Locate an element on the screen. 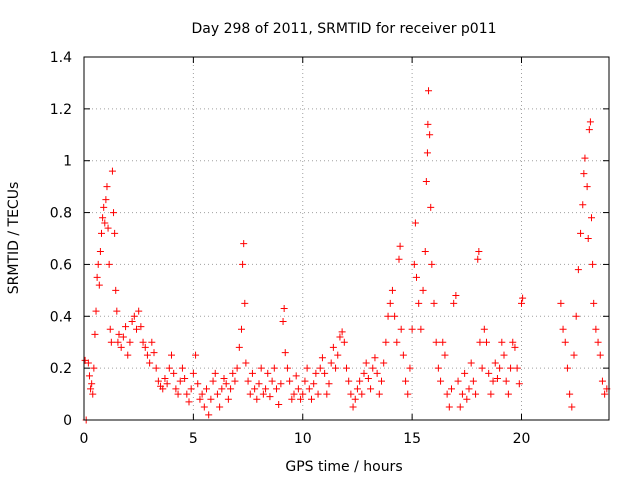  y-tick-label: 1 is located at coordinates (67, 162).